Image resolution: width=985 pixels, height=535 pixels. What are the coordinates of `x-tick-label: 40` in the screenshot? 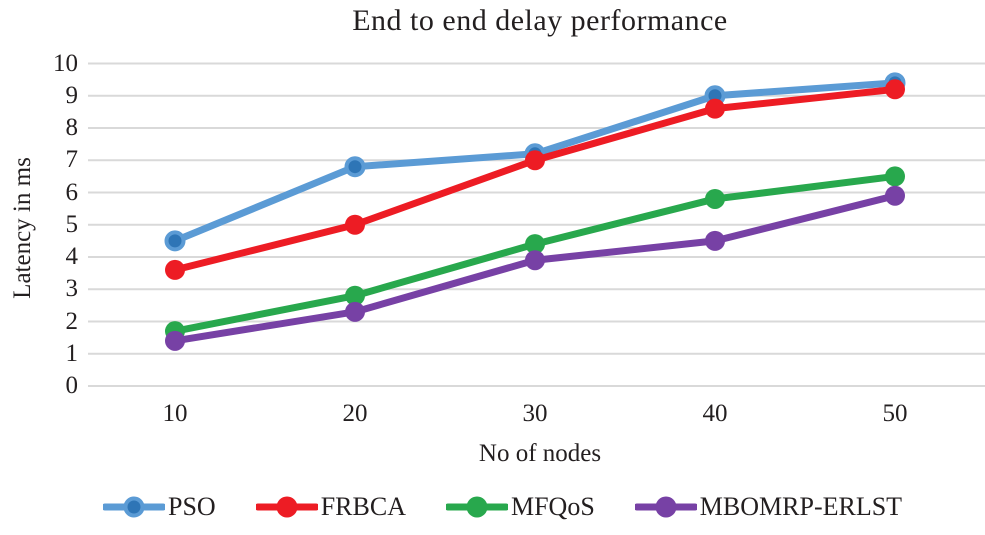 It's located at (715, 413).